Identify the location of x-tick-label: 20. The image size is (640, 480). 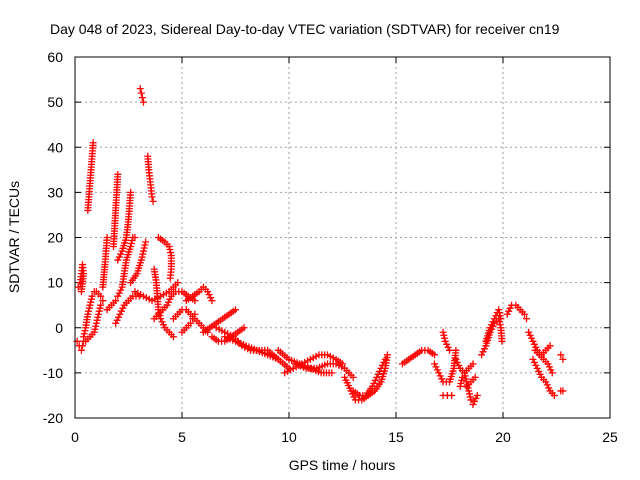
(503, 437).